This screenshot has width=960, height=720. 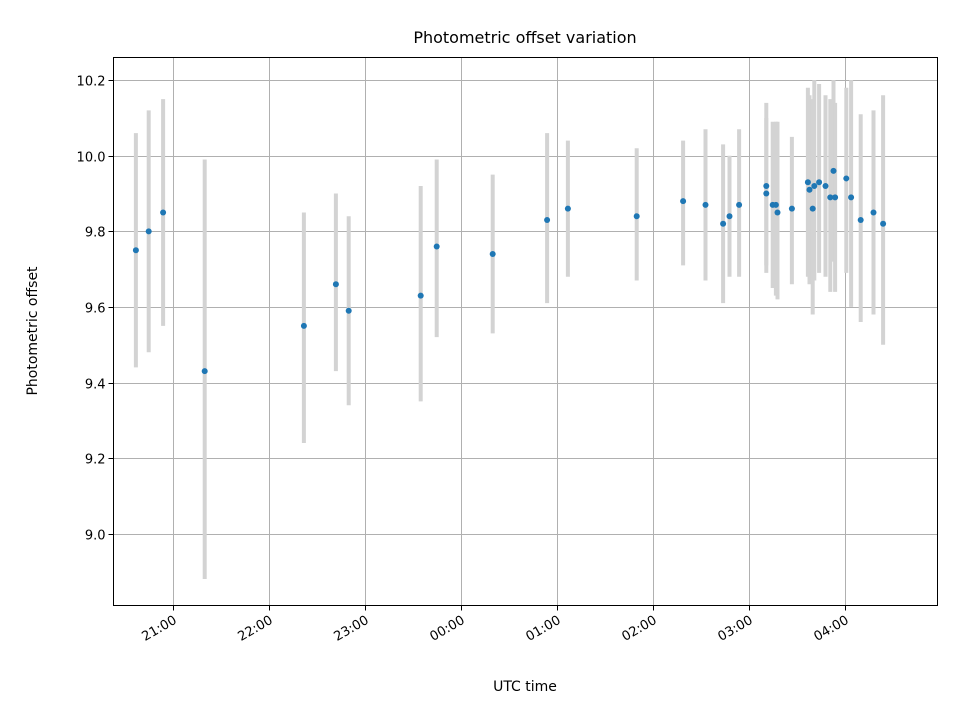 What do you see at coordinates (95, 233) in the screenshot?
I see `y-tick-label: 9.8` at bounding box center [95, 233].